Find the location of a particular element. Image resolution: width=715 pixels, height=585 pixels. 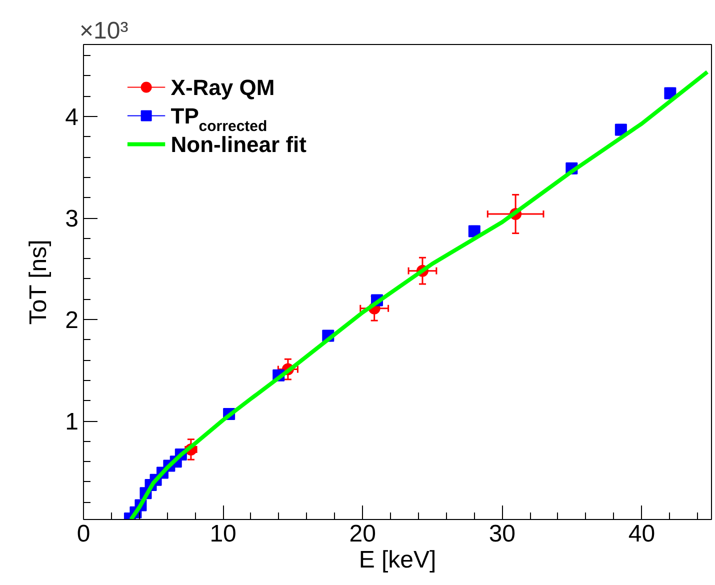

y-tick-label: 1 is located at coordinates (72, 422).